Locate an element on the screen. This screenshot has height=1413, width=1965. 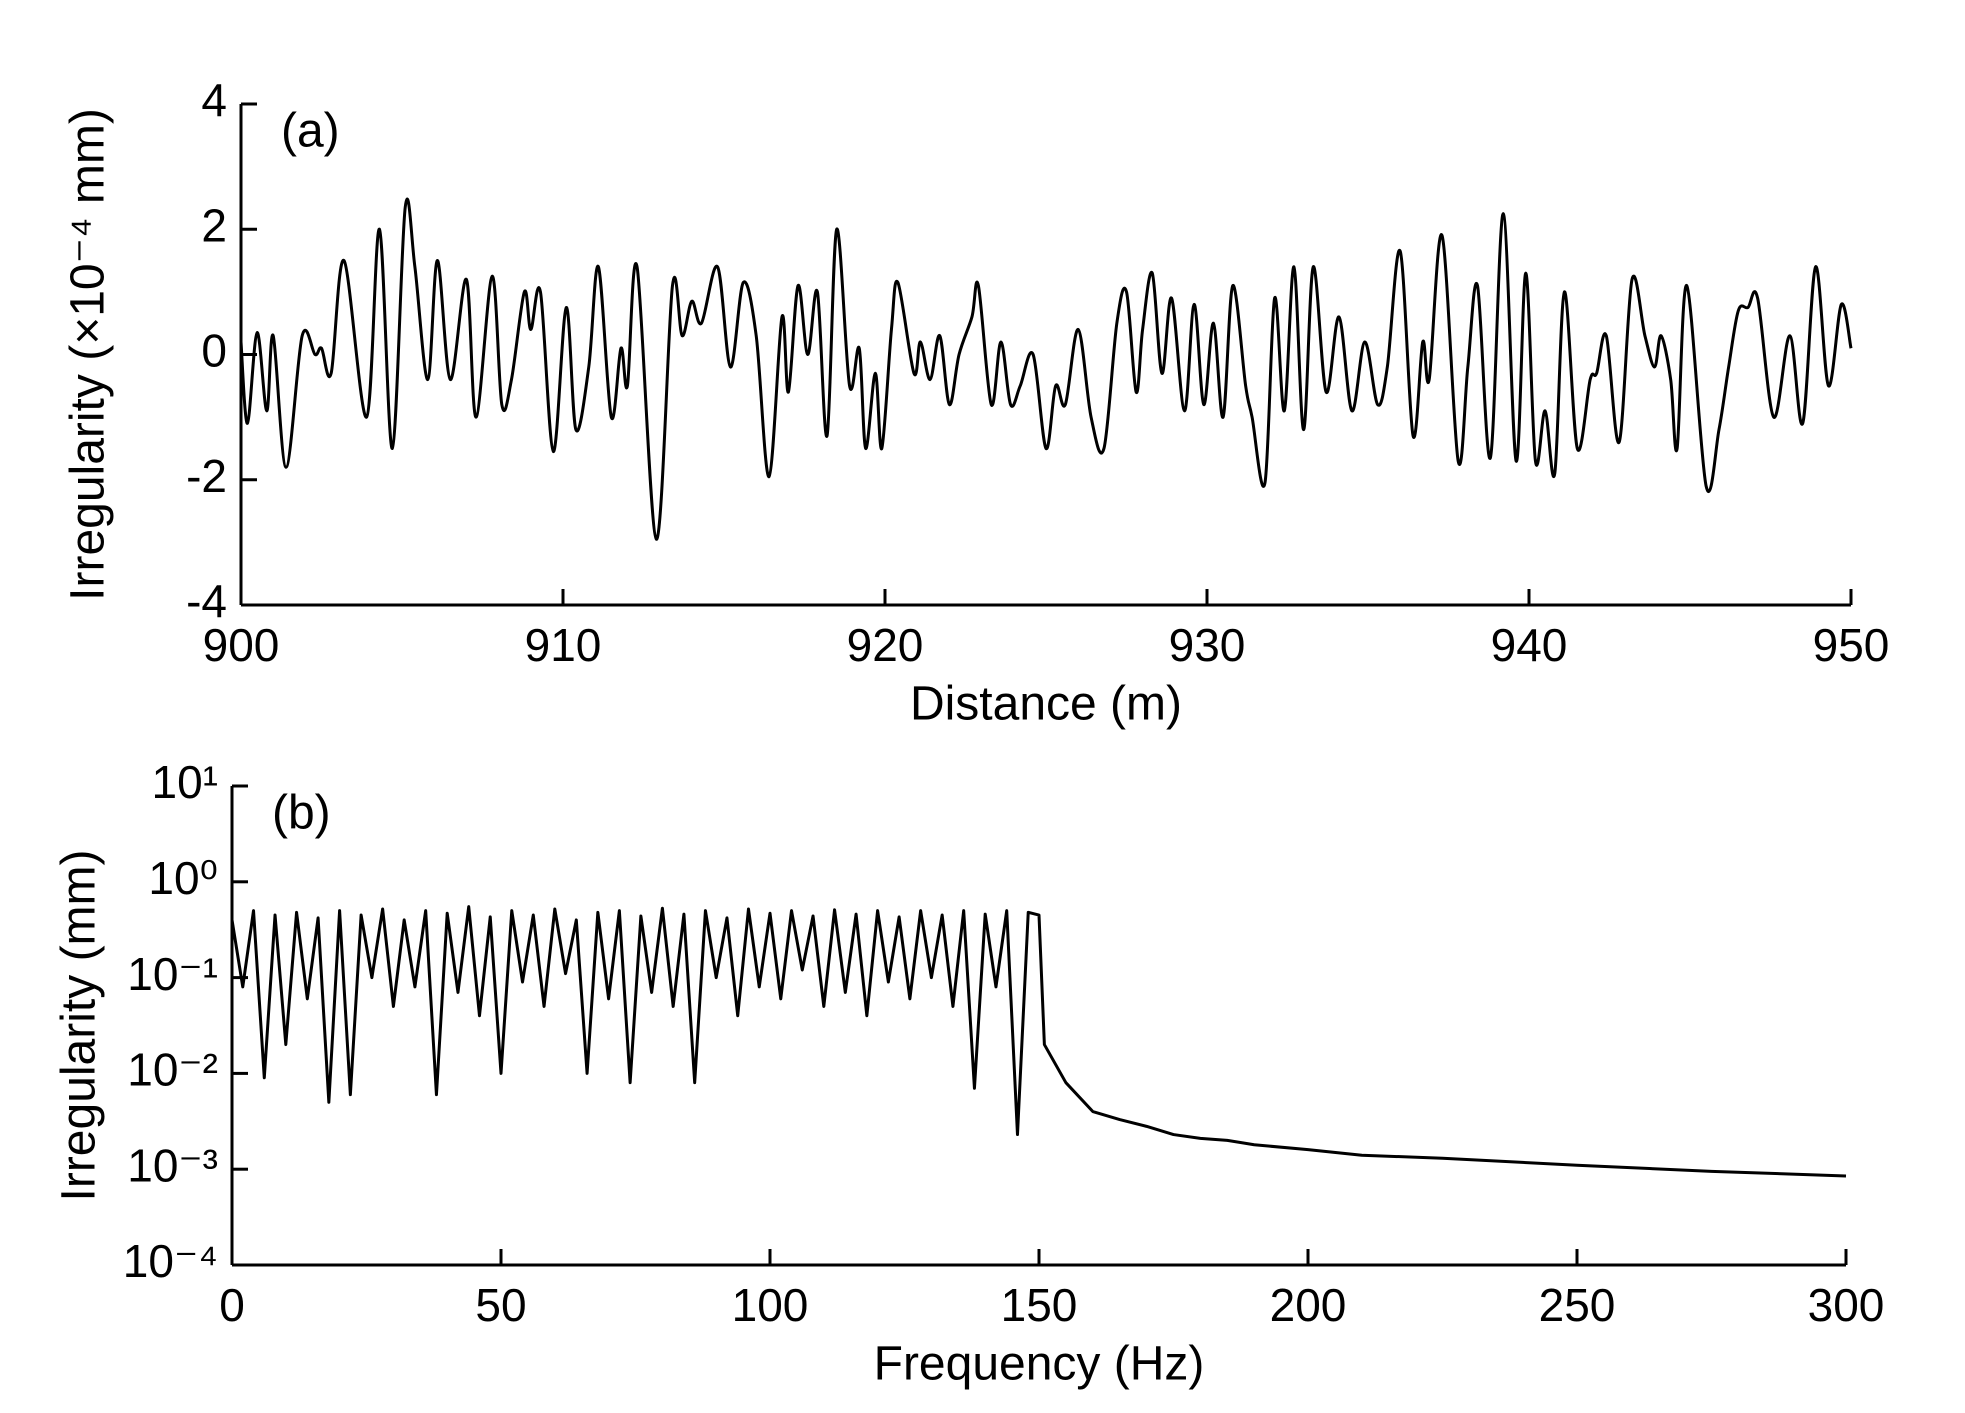
x-tick-label: 100 is located at coordinates (770, 1305).